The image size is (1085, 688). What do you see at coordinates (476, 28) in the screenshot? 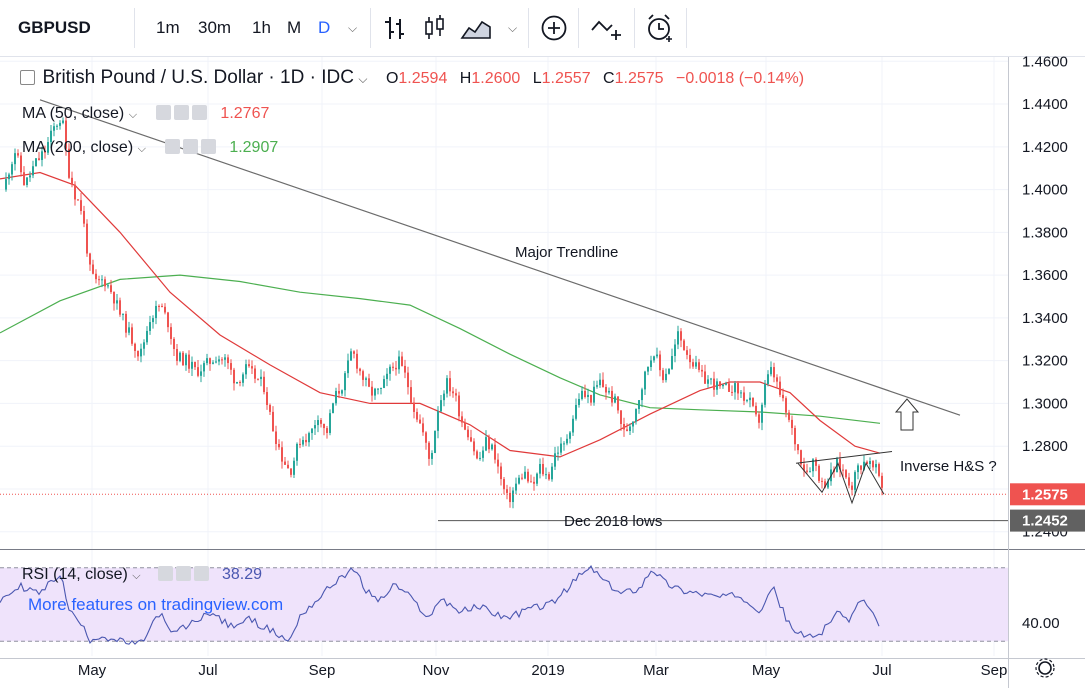
I see `area-icon` at bounding box center [476, 28].